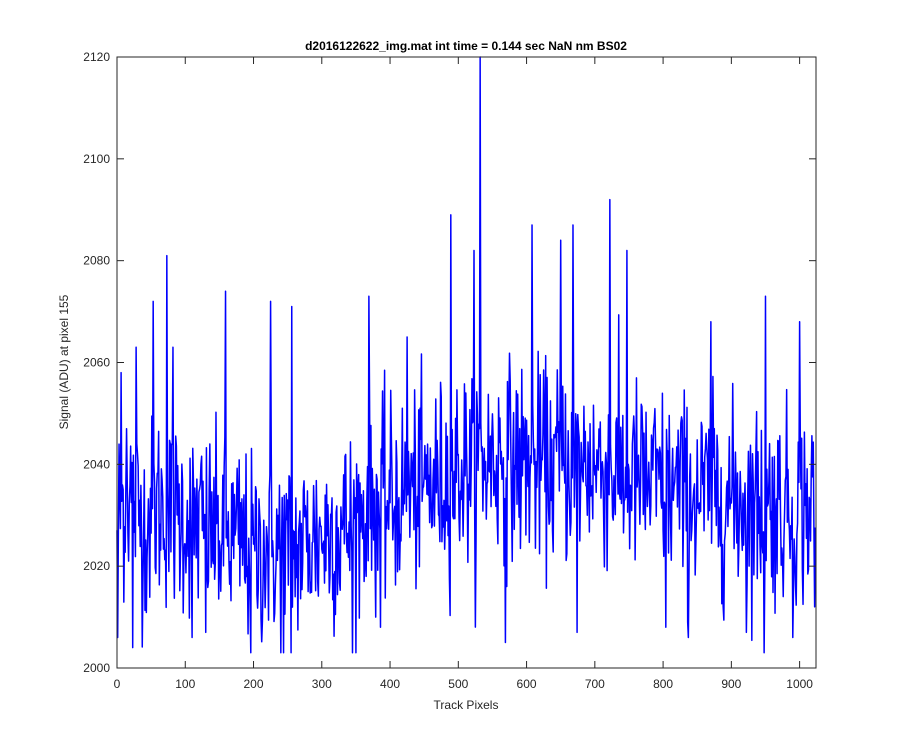  What do you see at coordinates (117, 684) in the screenshot?
I see `x-tick-label: 0` at bounding box center [117, 684].